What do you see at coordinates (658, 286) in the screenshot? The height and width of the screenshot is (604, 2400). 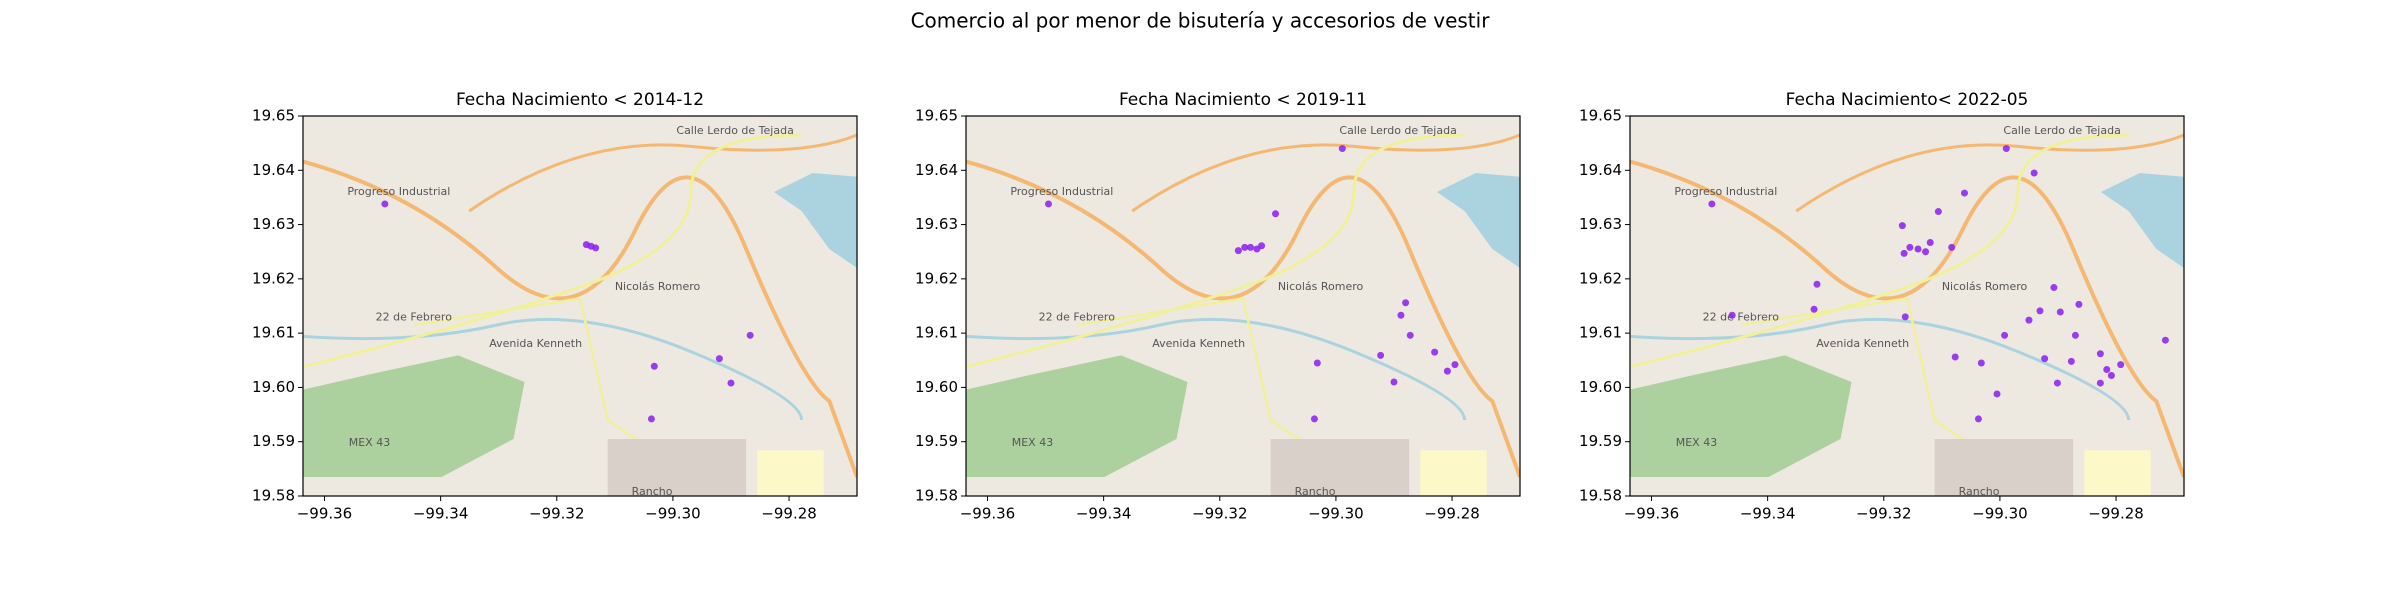 I see `map-label: Nicolás Romero` at bounding box center [658, 286].